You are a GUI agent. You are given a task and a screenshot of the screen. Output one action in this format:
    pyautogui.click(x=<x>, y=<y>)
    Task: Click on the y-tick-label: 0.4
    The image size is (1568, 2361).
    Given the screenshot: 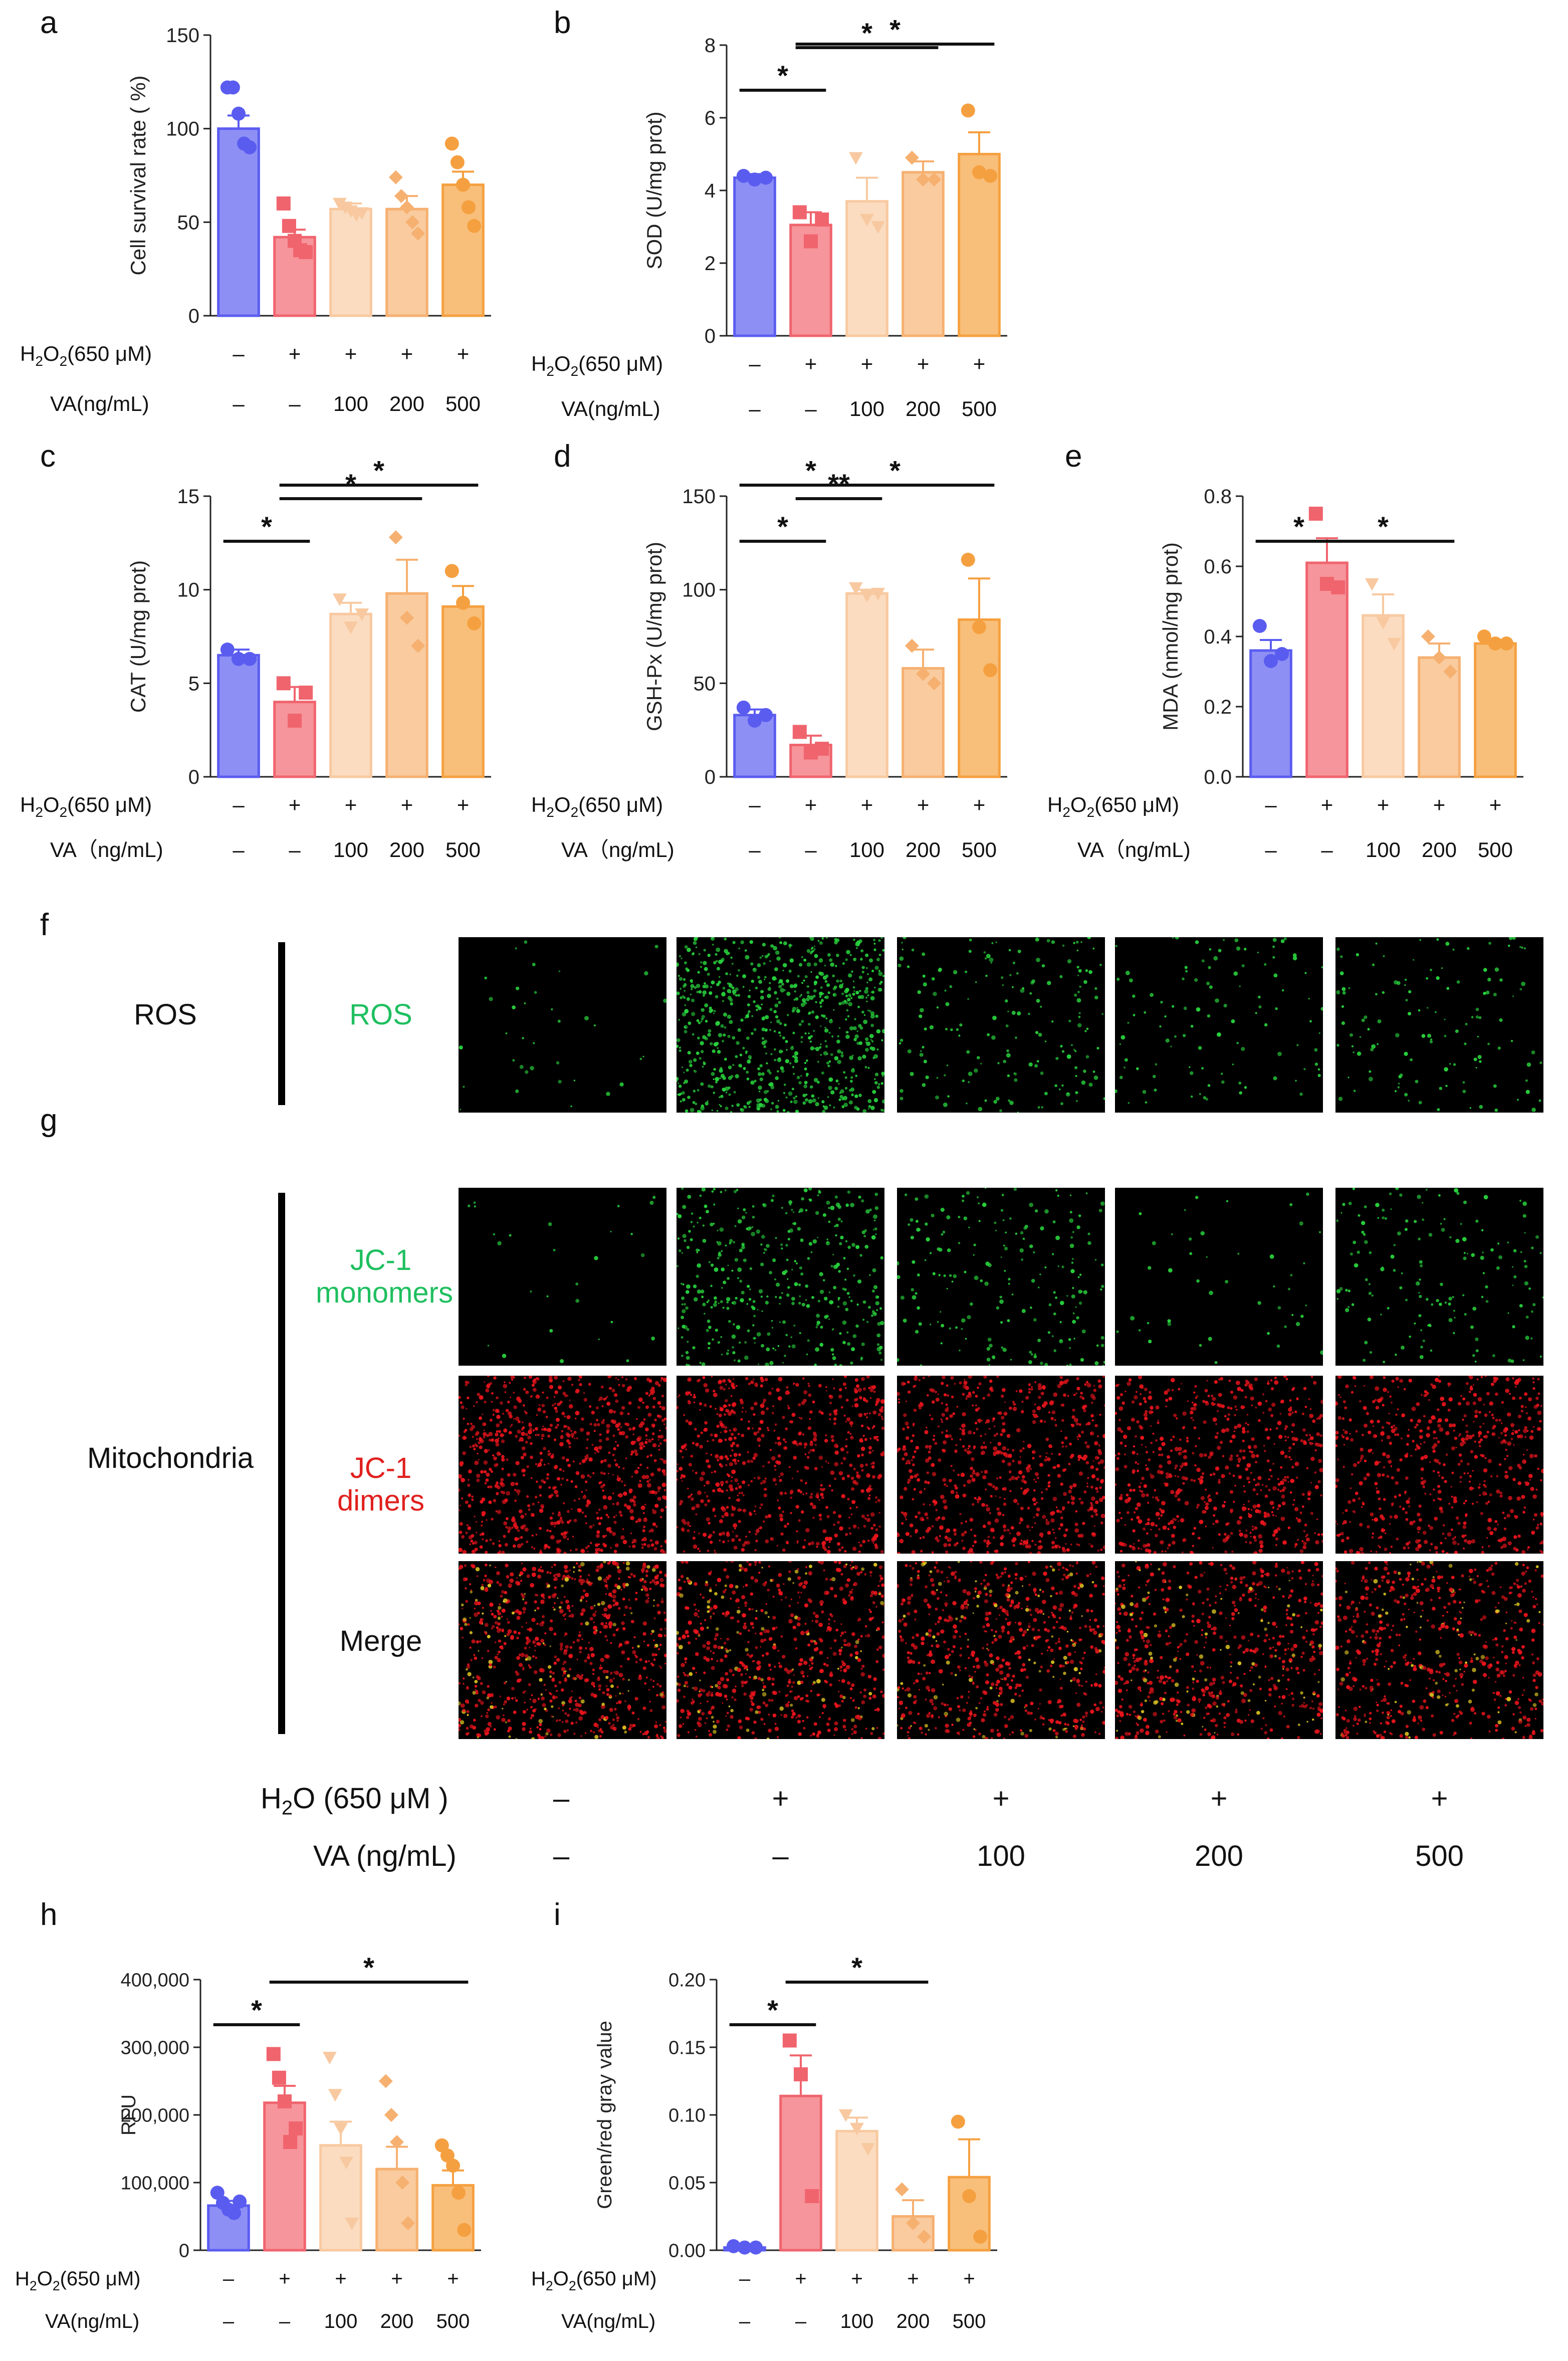 What is the action you would take?
    pyautogui.click(x=1218, y=637)
    